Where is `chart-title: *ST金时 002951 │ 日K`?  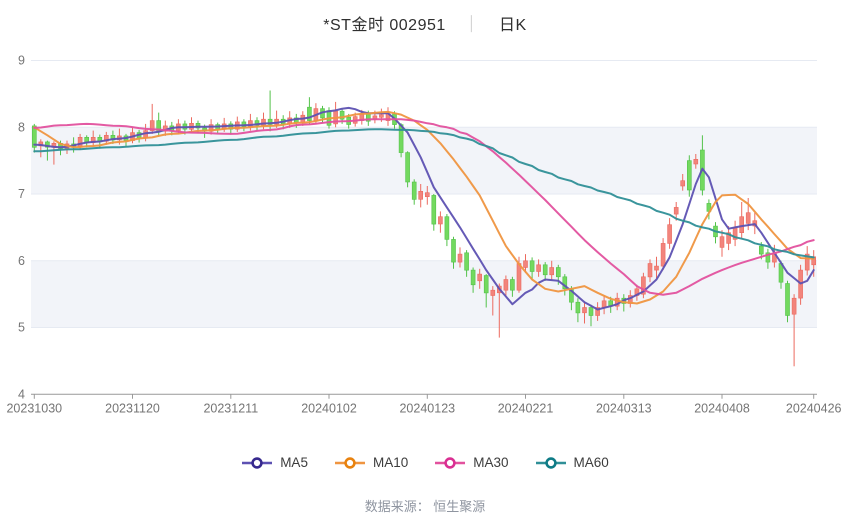
chart-title: *ST金时 002951 │ 日K is located at coordinates (425, 23).